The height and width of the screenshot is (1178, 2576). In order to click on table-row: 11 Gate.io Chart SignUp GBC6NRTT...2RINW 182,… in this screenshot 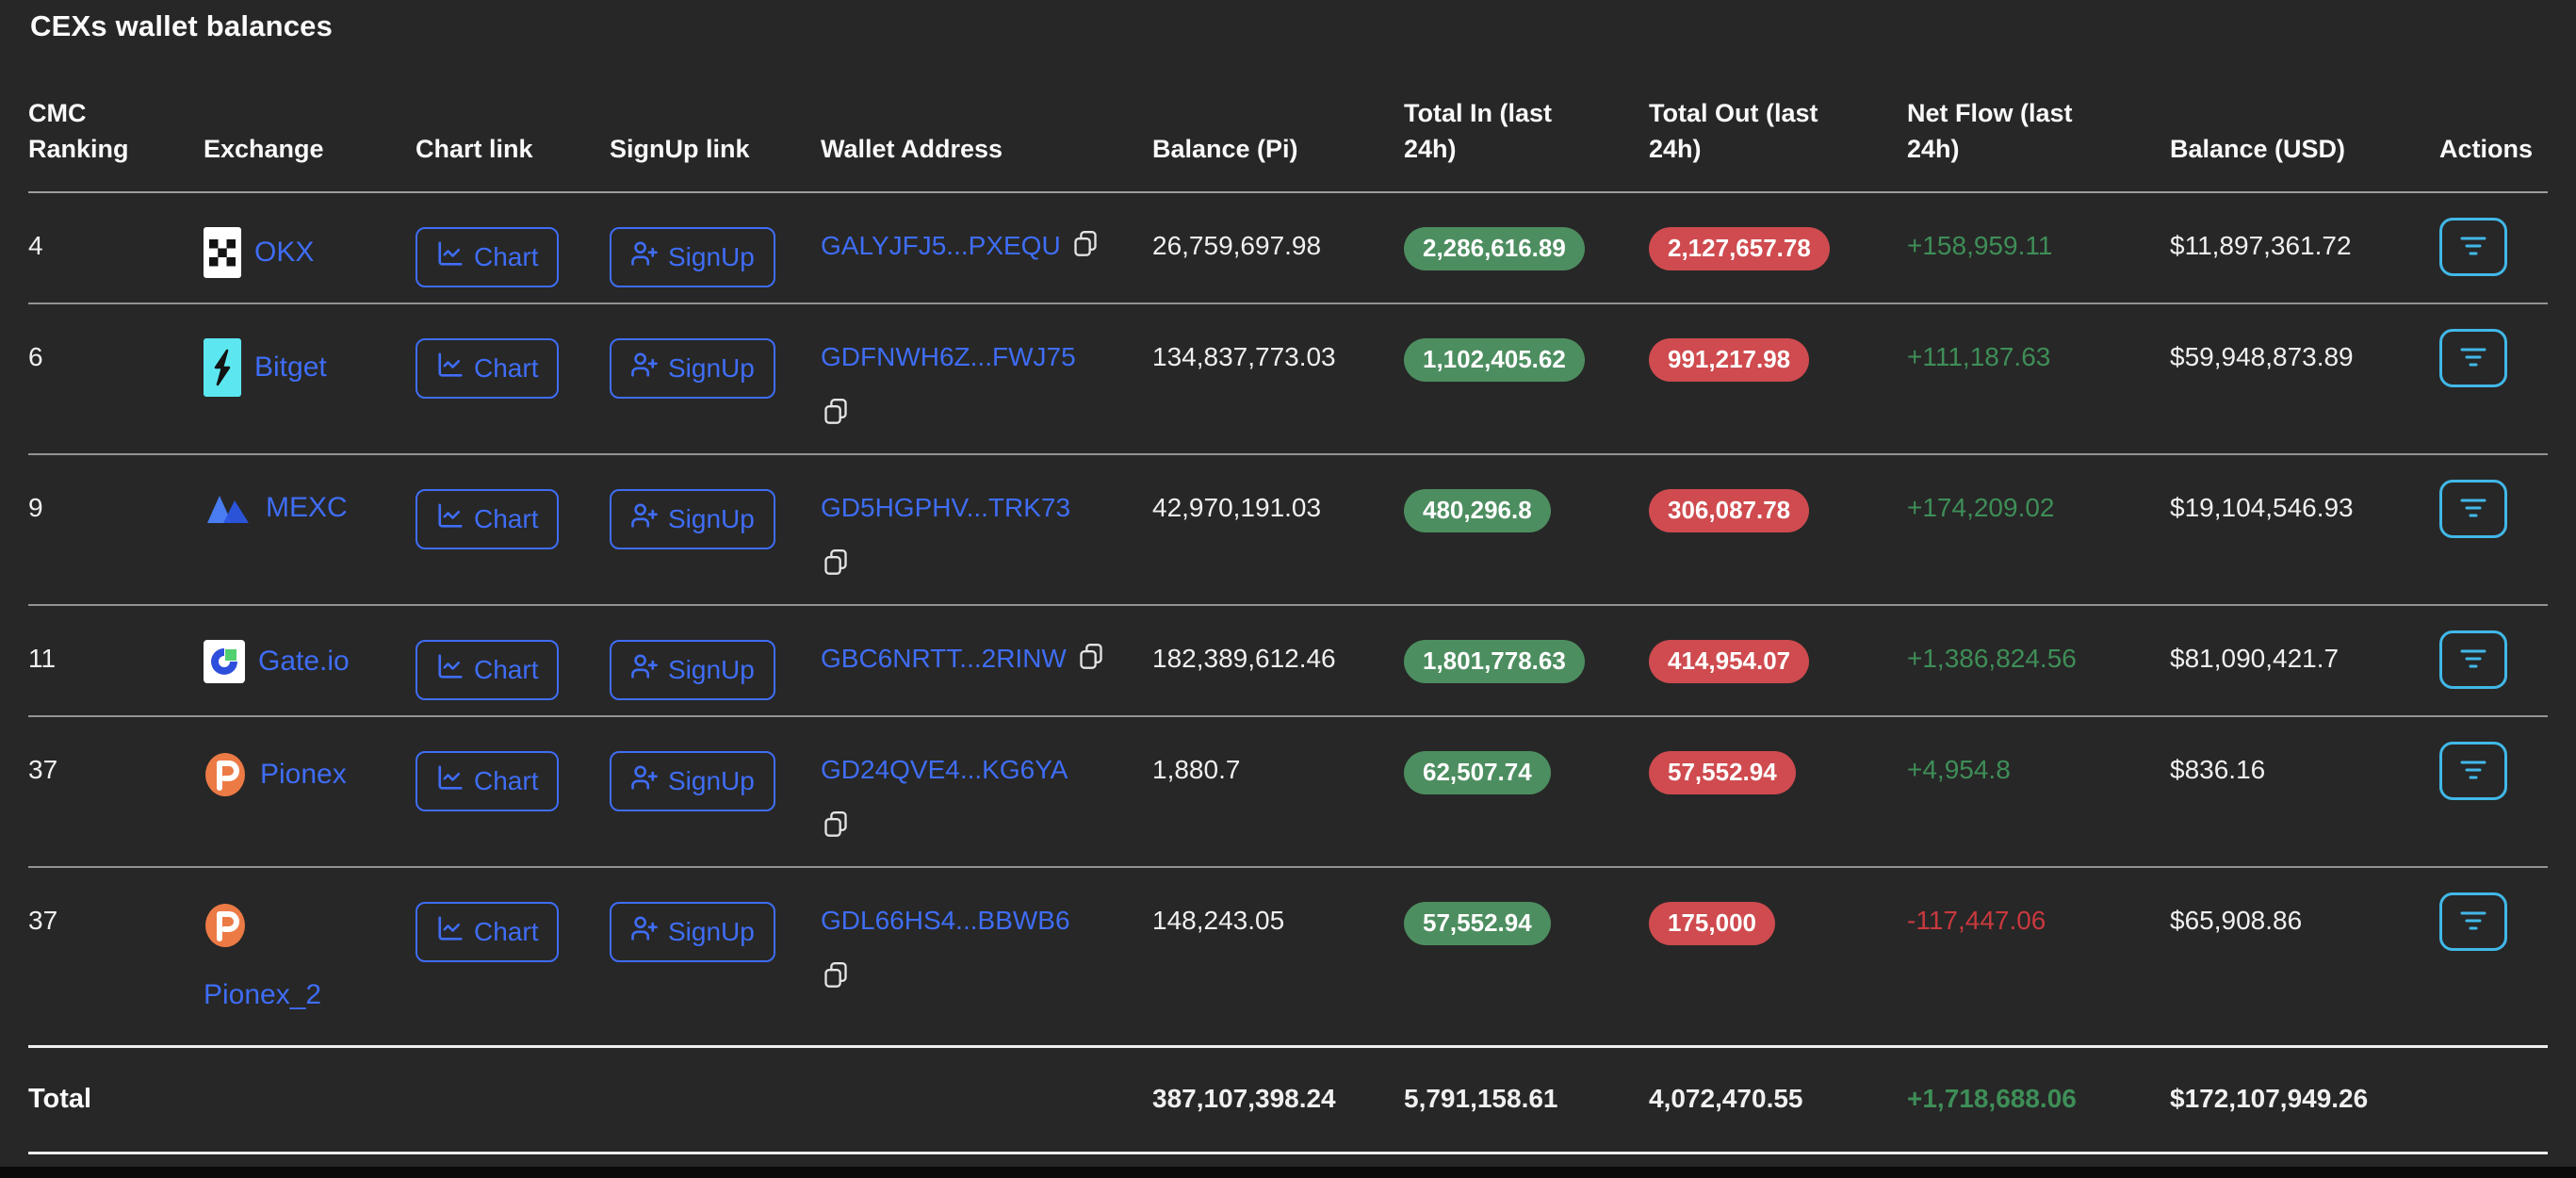, I will do `click(1288, 661)`.